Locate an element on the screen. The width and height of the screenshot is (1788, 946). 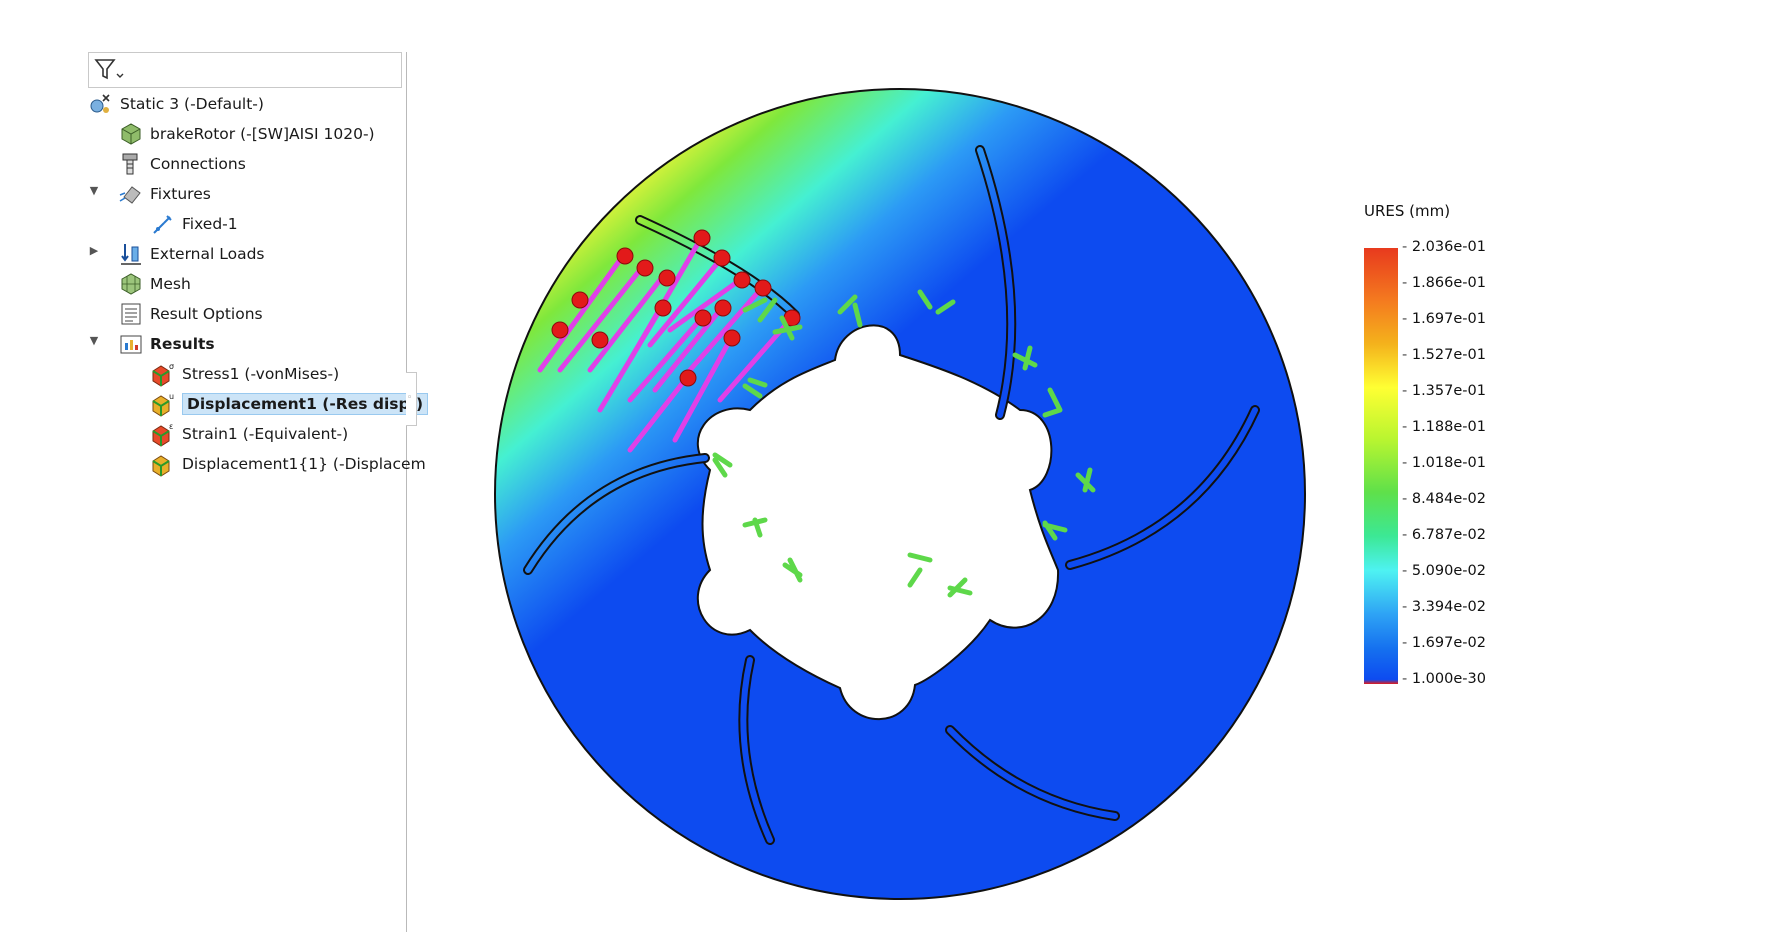
tree-label: Static 3 (-Default-) is located at coordinates (192, 104).